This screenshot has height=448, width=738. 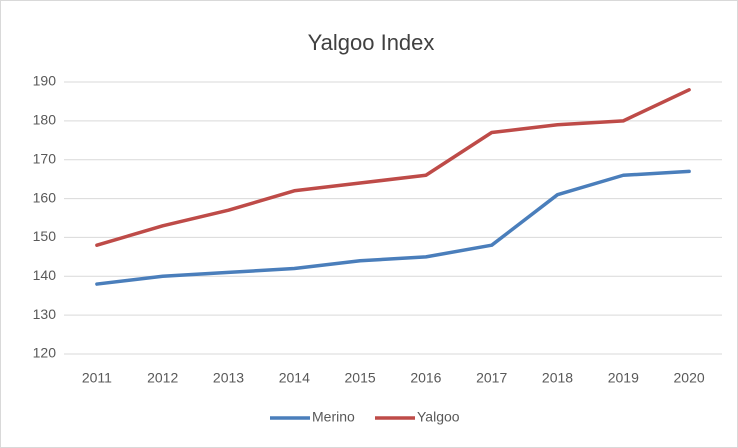 I want to click on chart-title: Yalgoo Index, so click(x=371, y=42).